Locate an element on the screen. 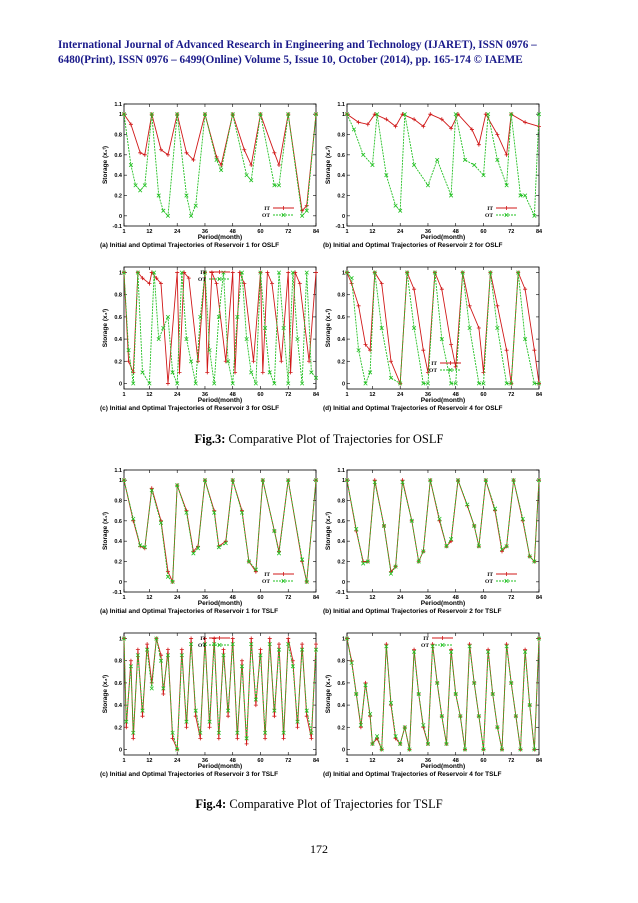  y-tick-label: 0.2 is located at coordinates (341, 563).